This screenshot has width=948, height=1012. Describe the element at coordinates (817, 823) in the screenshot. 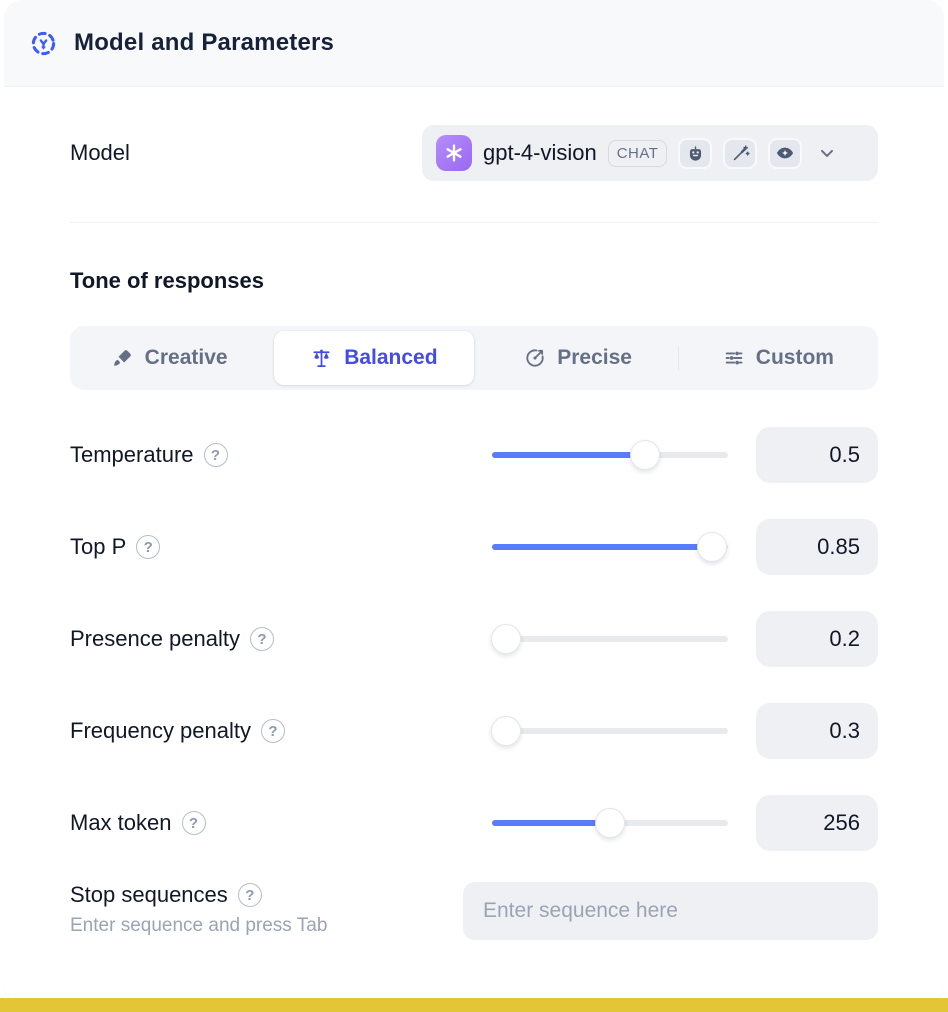

I see `max-token-value: 256` at that location.